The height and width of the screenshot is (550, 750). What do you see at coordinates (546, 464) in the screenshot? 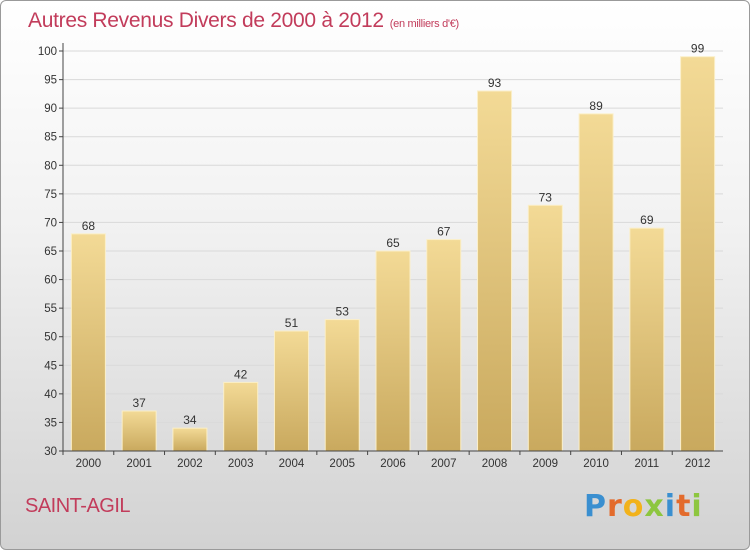
I see `x-tick-label-2009: 2009` at bounding box center [546, 464].